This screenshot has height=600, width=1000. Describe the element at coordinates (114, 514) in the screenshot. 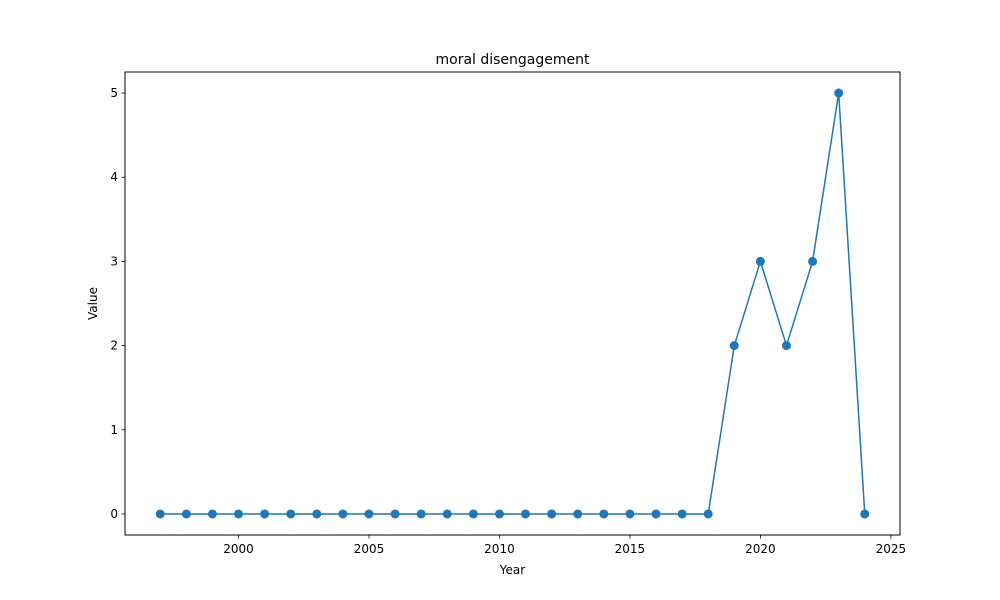

I see `y-tick-label: 0` at that location.